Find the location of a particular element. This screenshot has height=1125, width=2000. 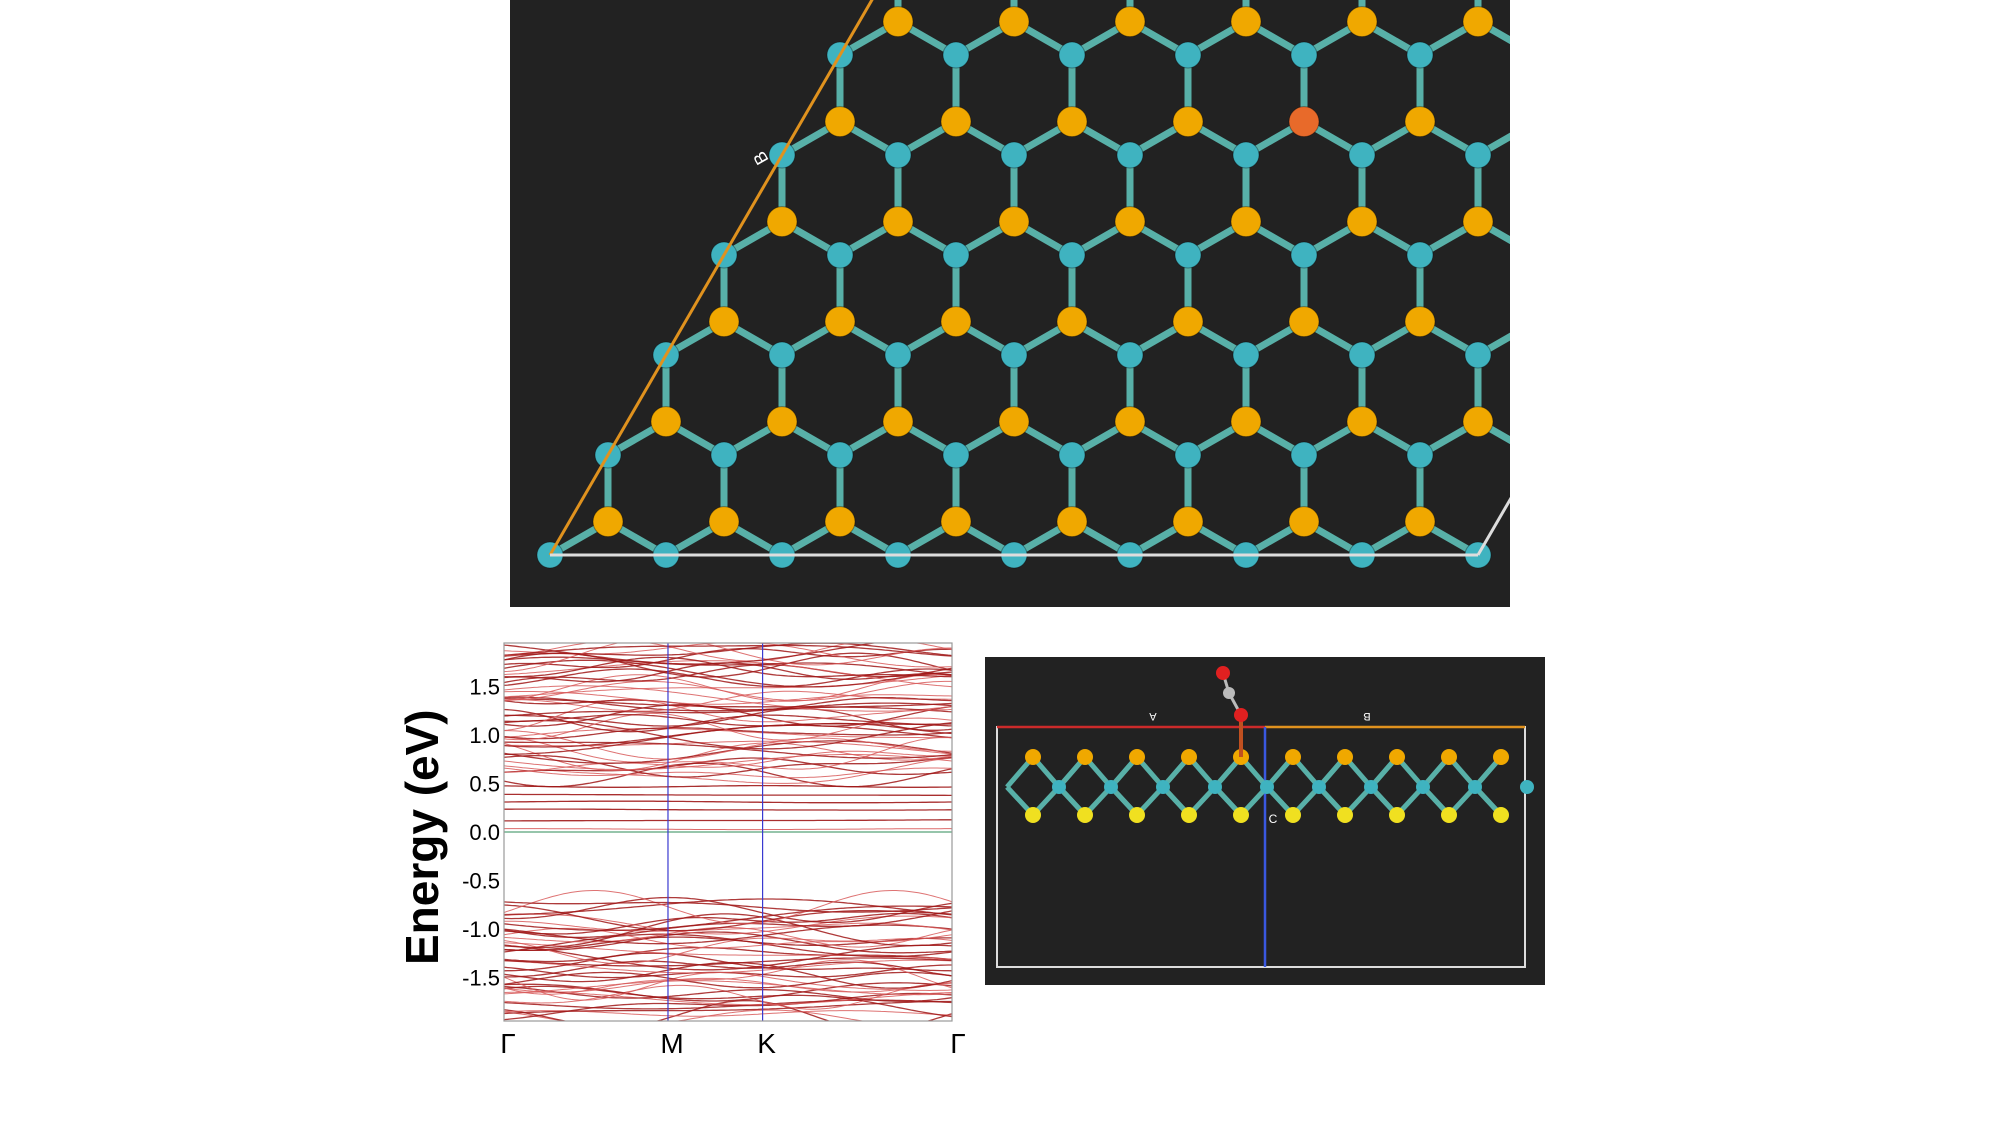

k-point-label: M is located at coordinates (671, 1043).